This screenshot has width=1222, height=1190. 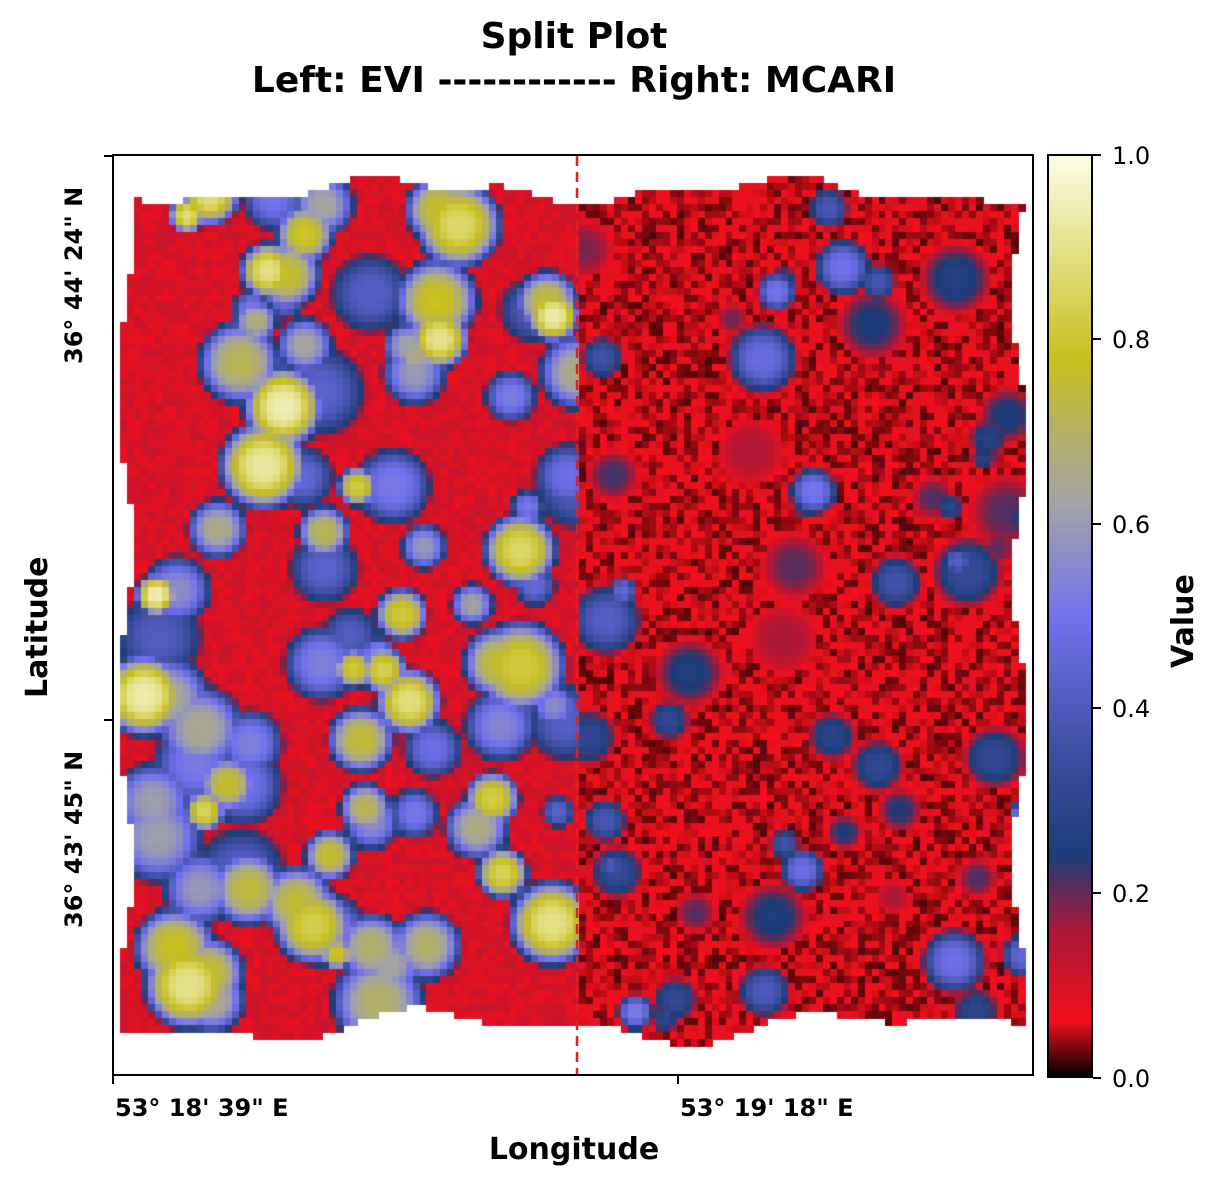 What do you see at coordinates (74, 839) in the screenshot?
I see `y-tick-label: 36° 43' 45" N` at bounding box center [74, 839].